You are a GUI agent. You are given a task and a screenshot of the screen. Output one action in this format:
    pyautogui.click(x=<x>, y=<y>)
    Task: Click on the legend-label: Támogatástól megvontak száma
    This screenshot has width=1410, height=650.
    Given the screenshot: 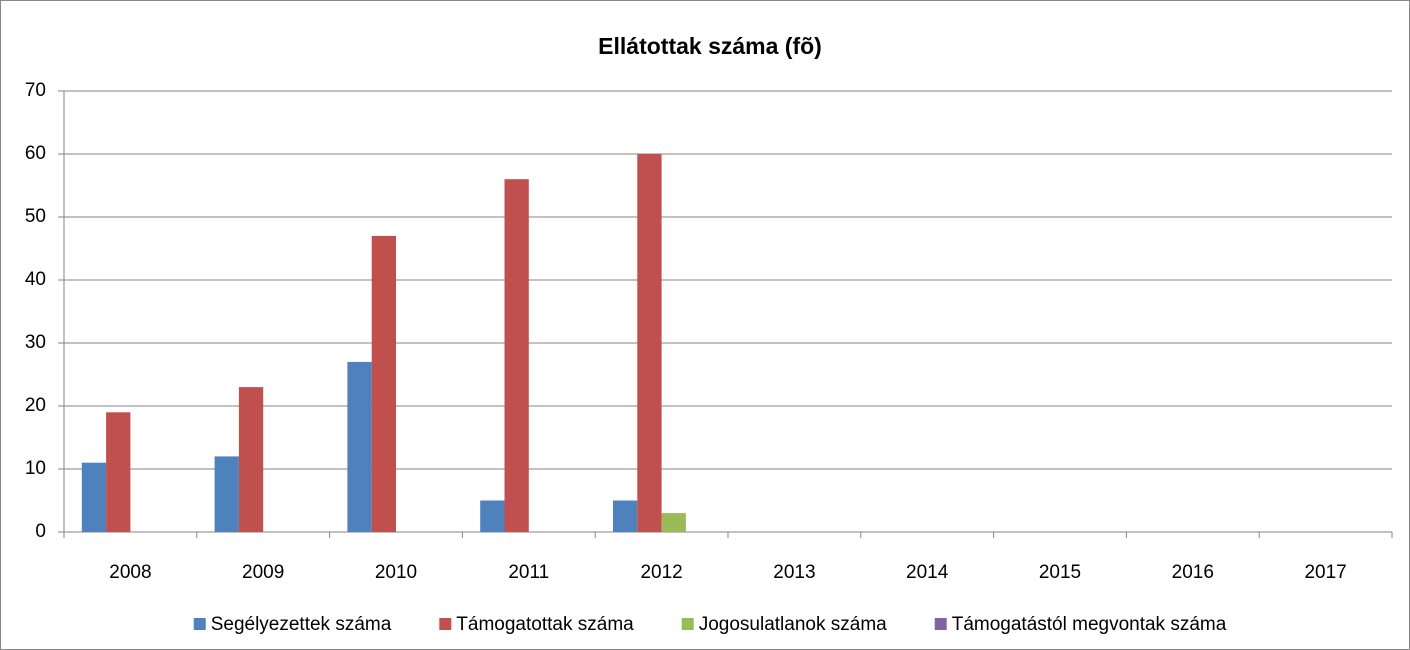 What is the action you would take?
    pyautogui.click(x=1089, y=624)
    